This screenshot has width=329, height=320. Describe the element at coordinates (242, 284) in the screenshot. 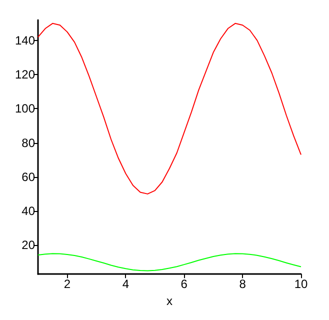

I see `x-tick-label: 8` at that location.